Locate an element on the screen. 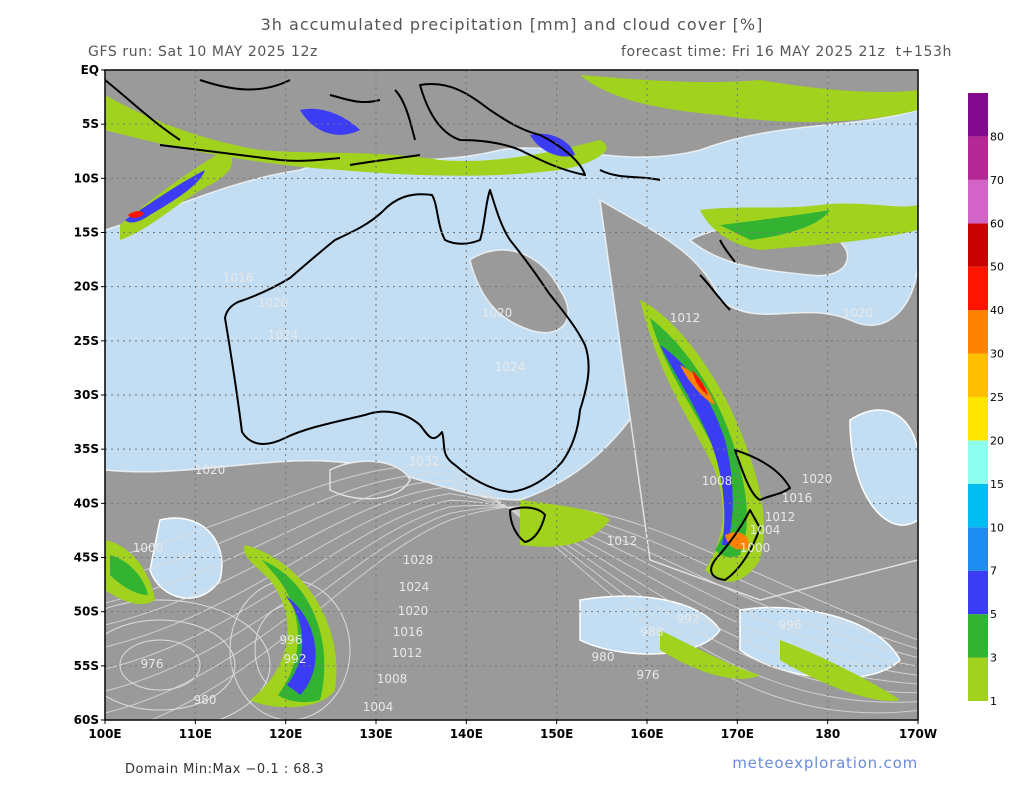 This screenshot has width=1024, height=795. colorbar-label: 1 is located at coordinates (993, 701).